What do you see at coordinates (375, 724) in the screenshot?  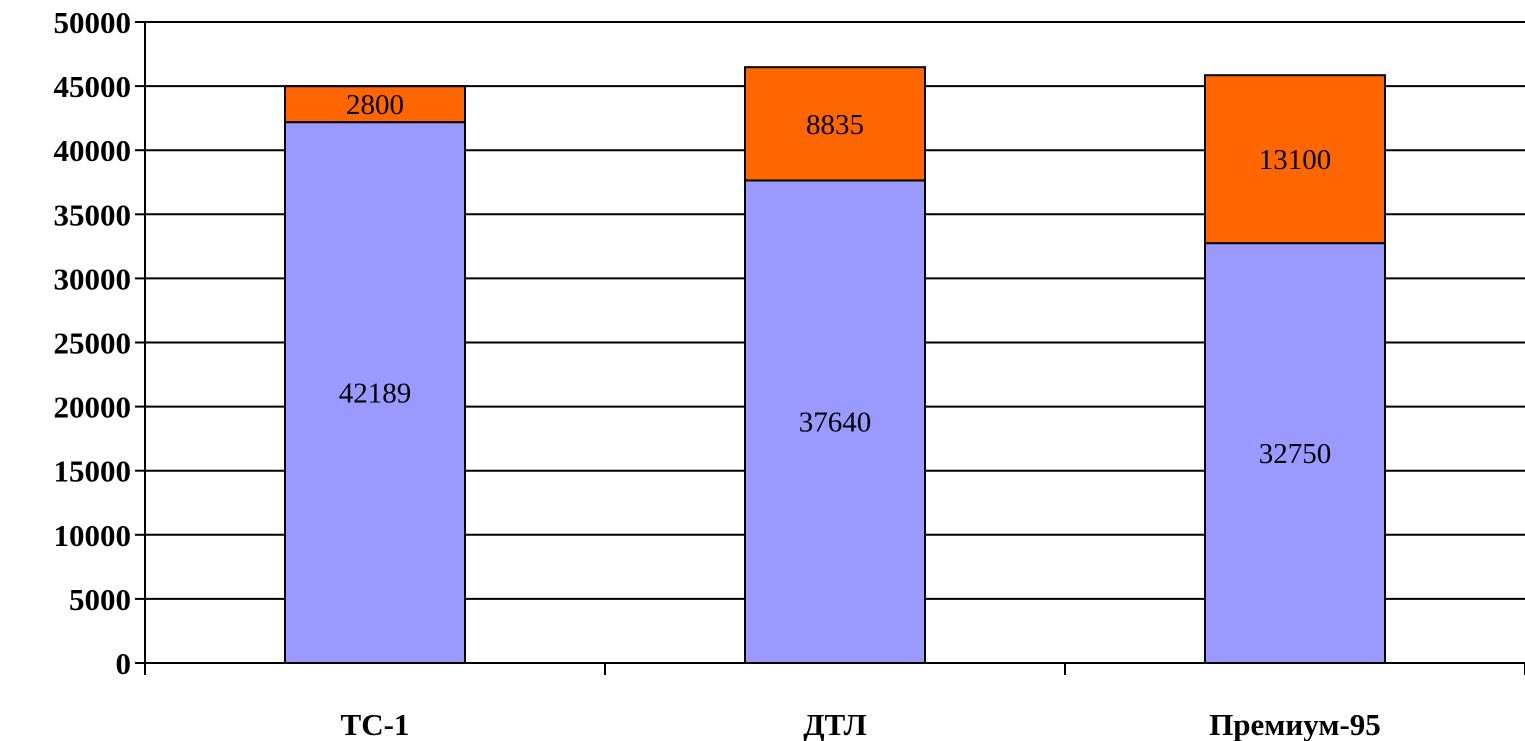 I see `x-category-label: ТС-1` at bounding box center [375, 724].